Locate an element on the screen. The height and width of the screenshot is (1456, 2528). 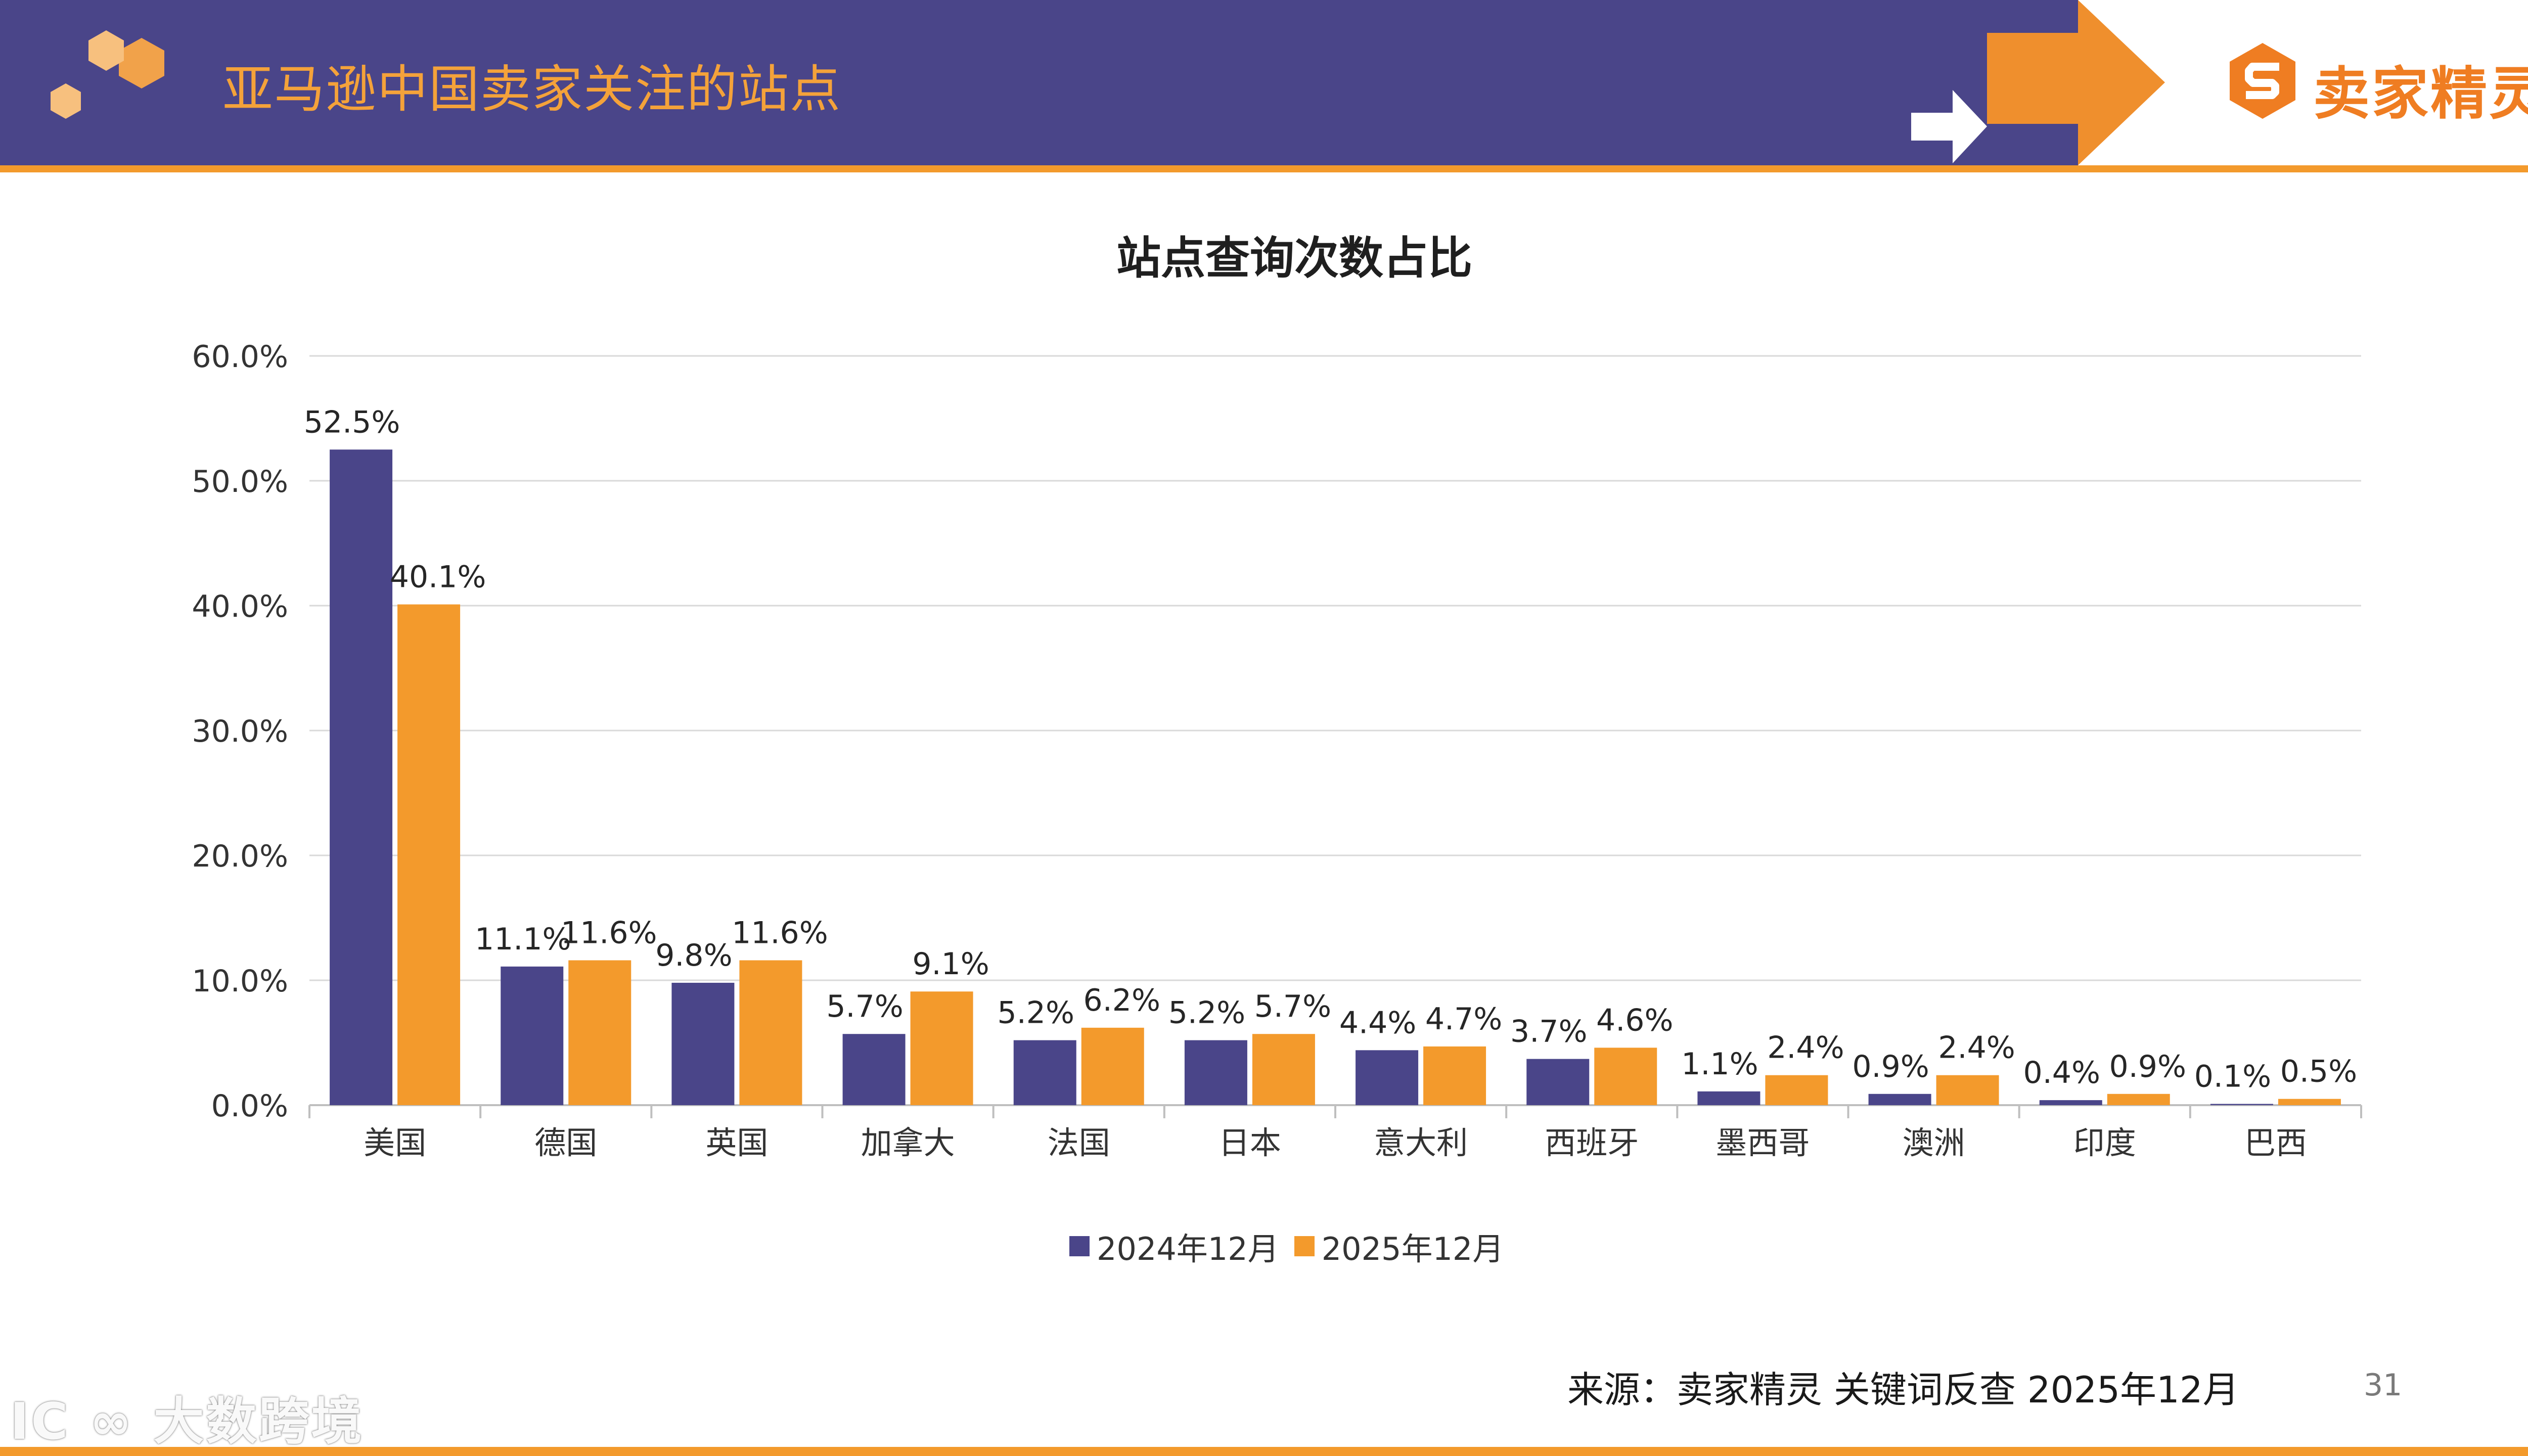
data-label-2024: 52.5% is located at coordinates (352, 422).